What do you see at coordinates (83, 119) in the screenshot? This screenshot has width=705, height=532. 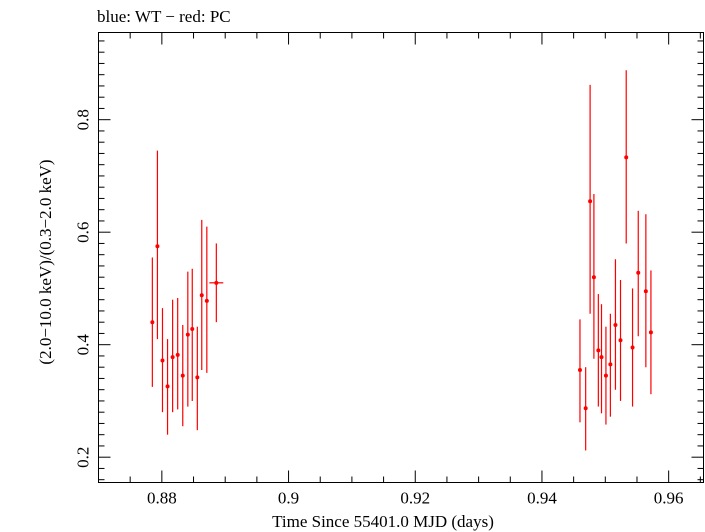 I see `y-tick-label: 0.8` at bounding box center [83, 119].